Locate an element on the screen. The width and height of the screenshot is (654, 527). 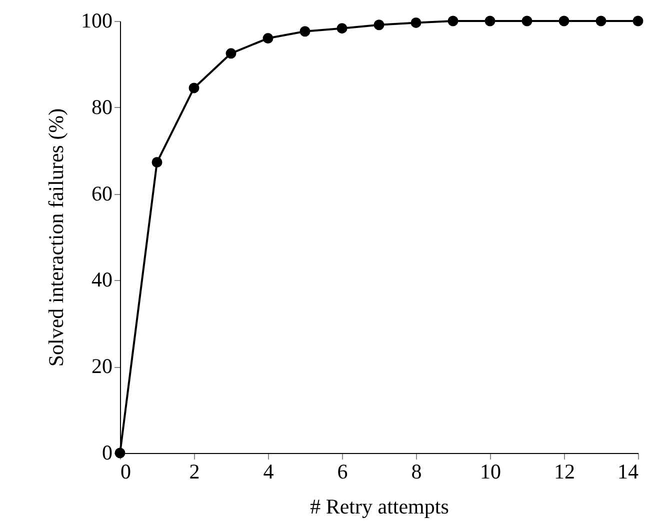
x-tick-label: 0 is located at coordinates (125, 472).